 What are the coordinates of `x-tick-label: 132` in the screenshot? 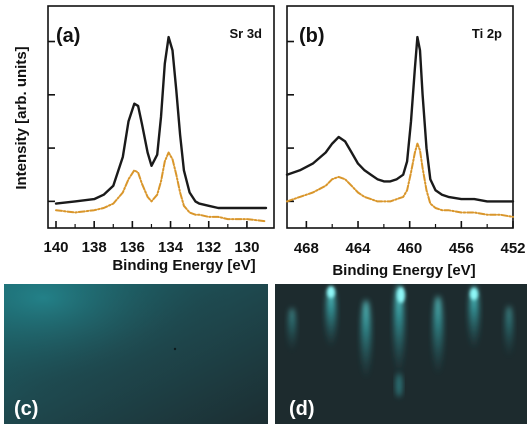 It's located at (208, 247).